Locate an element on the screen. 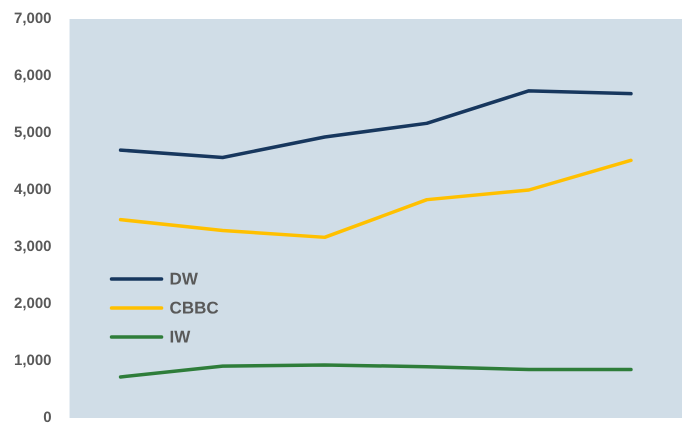 The width and height of the screenshot is (688, 437). legend-label: CBBC is located at coordinates (194, 308).